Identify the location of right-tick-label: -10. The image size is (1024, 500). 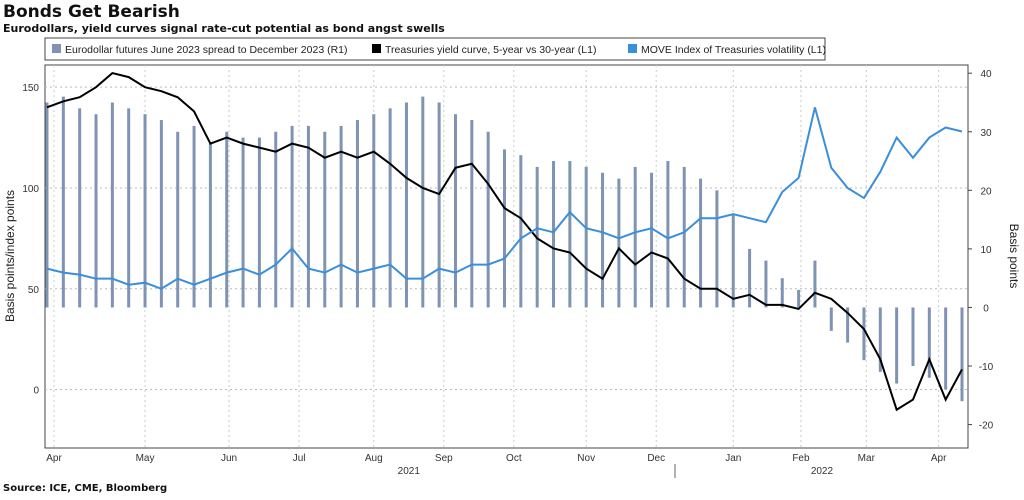
(986, 367).